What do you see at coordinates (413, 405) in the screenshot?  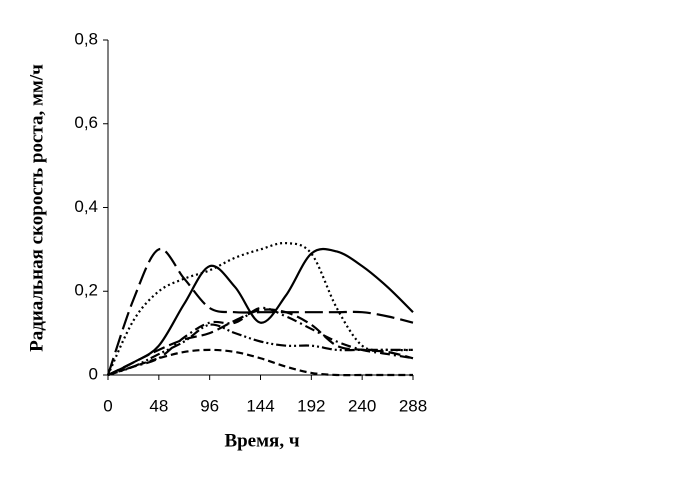 I see `x-tick-label: 288` at bounding box center [413, 405].